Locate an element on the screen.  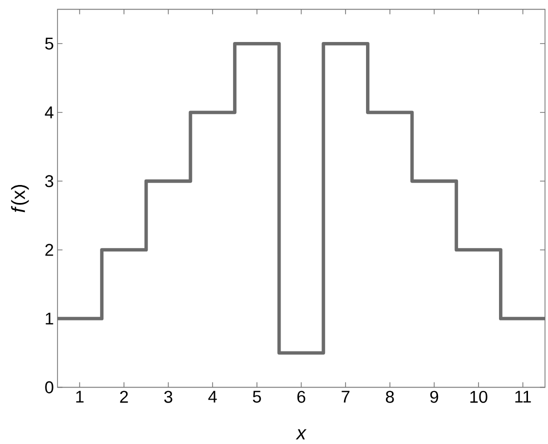
x-tick-label: 9 is located at coordinates (434, 396).